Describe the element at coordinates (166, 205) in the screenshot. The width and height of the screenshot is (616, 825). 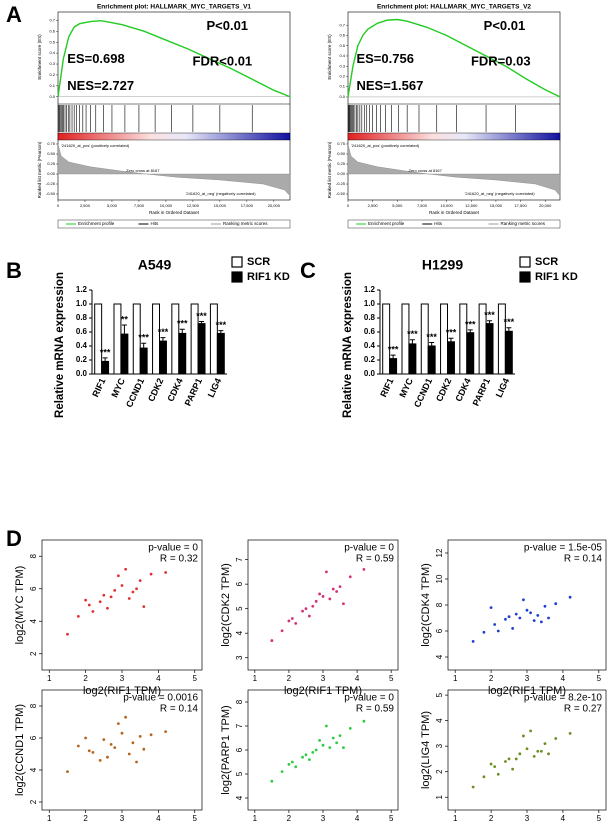
I see `x-tick-label: 10,000` at that location.